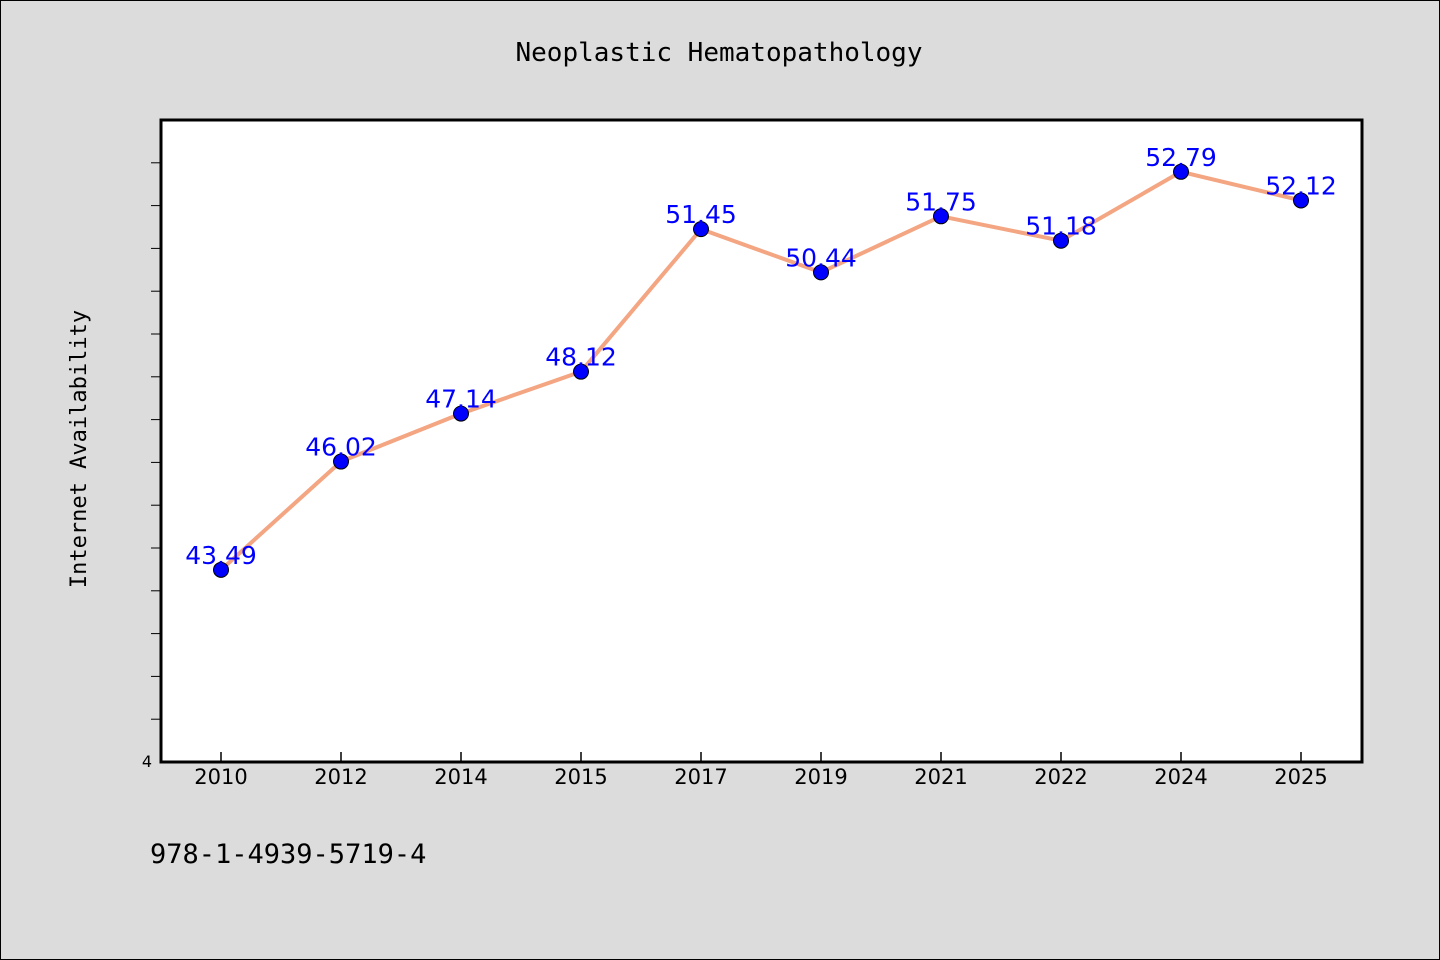 The image size is (1440, 960). I want to click on data-label: 51.75, so click(941, 201).